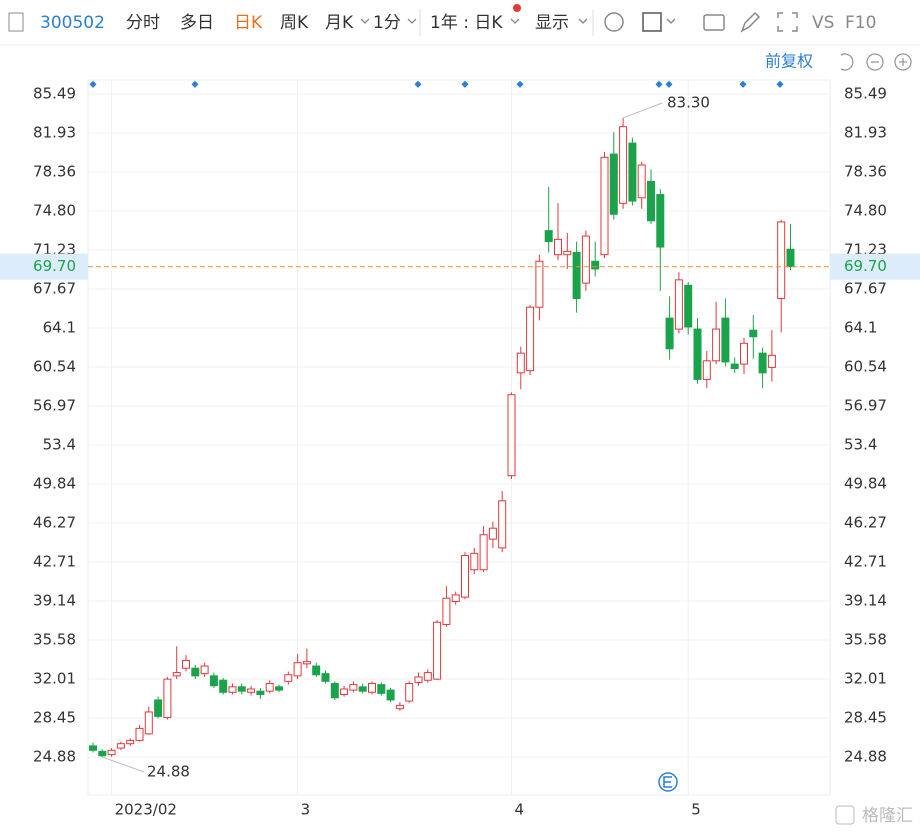 This screenshot has width=920, height=838. Describe the element at coordinates (123, 764) in the screenshot. I see `min-leader` at that location.